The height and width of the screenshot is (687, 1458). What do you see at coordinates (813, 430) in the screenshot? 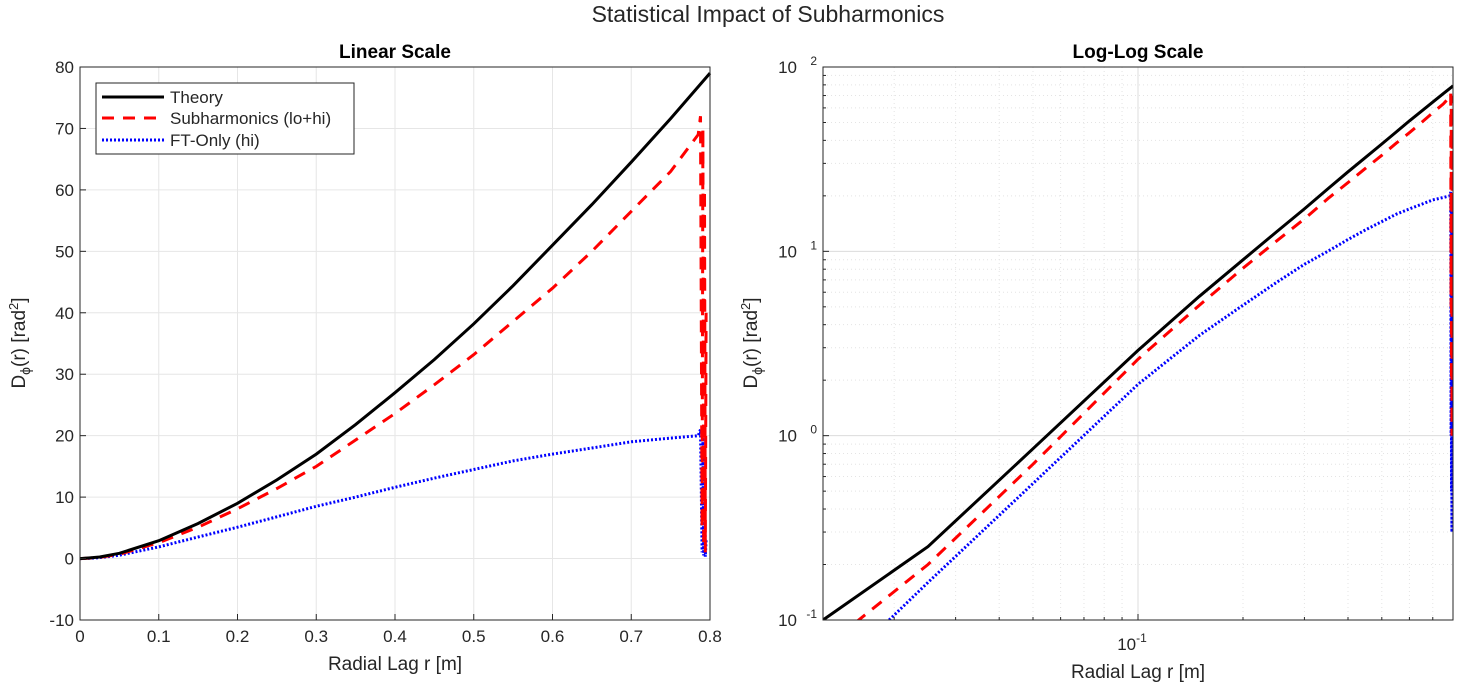
I see `y-tick-exponent: 0` at bounding box center [813, 430].